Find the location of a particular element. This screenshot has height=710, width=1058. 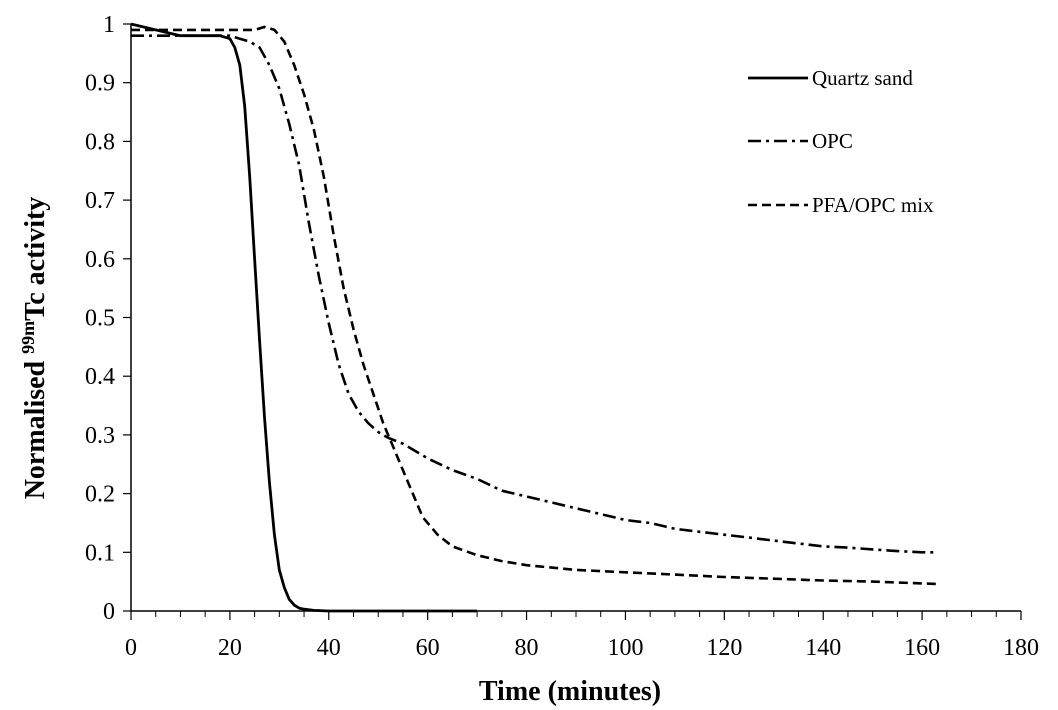

x-tick-label: 0 is located at coordinates (131, 648).